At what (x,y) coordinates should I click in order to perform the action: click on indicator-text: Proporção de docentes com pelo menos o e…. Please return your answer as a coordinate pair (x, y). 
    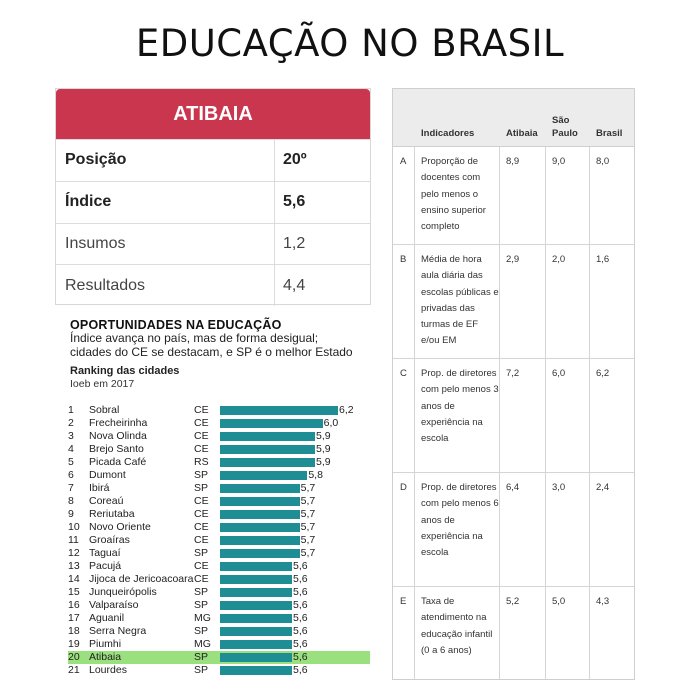
    Looking at the image, I should click on (457, 195).